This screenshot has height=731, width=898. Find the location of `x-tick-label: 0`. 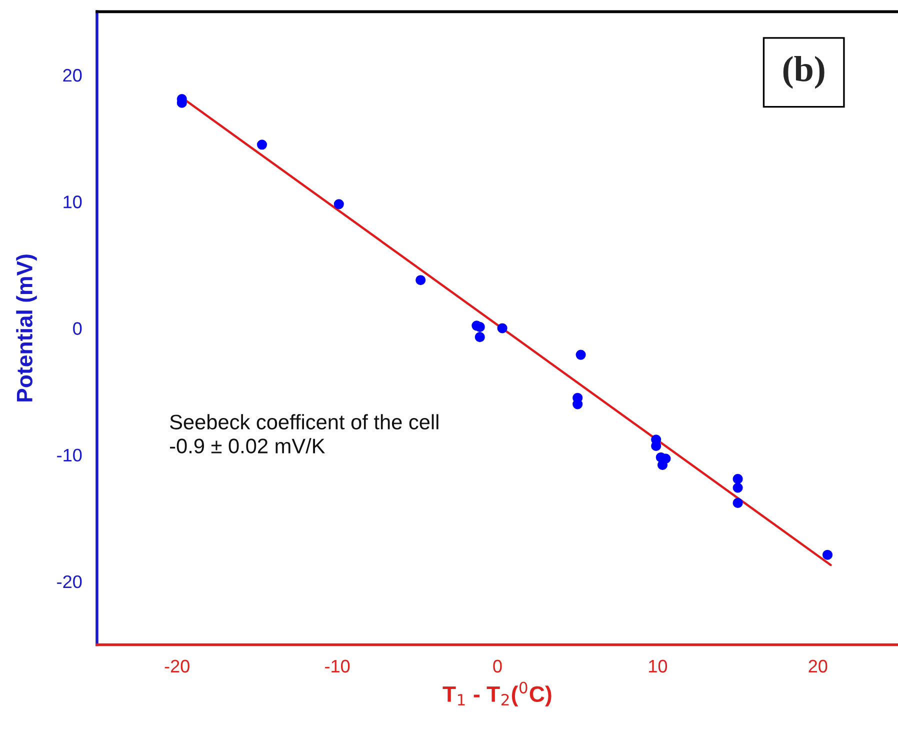

x-tick-label: 0 is located at coordinates (497, 666).